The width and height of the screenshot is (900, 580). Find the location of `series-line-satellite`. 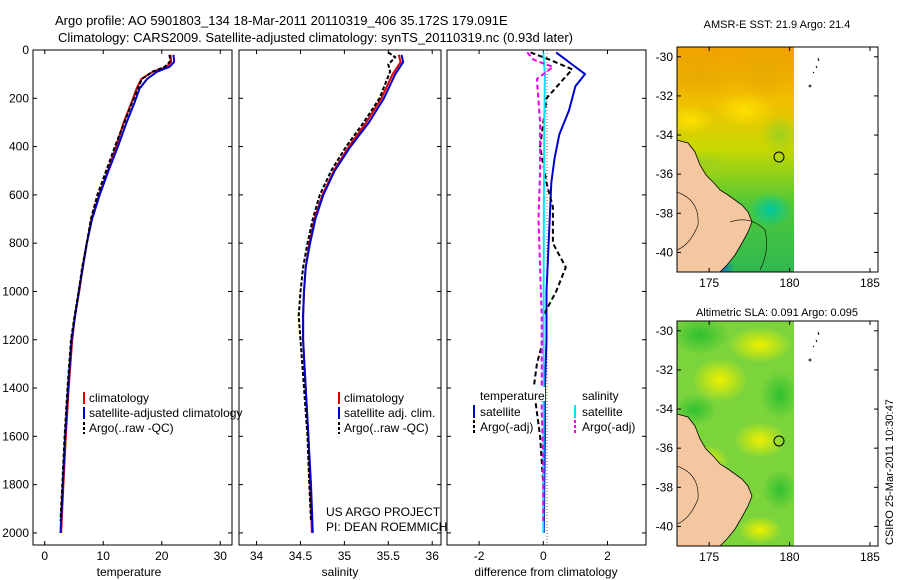

series-line-satellite is located at coordinates (353, 293).